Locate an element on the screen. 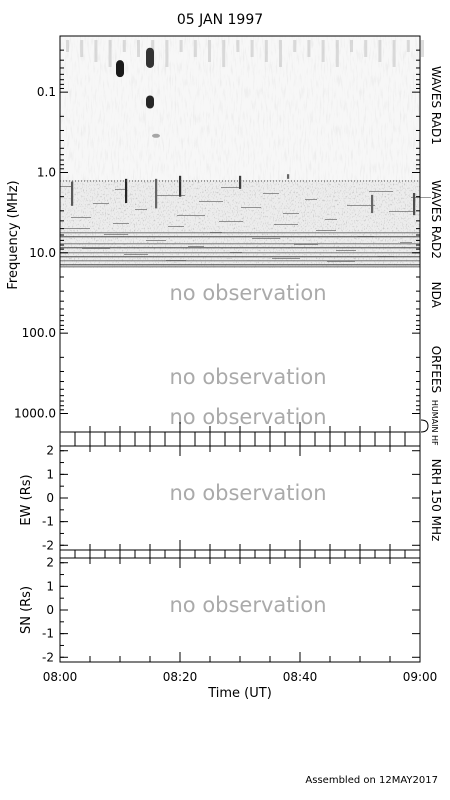 The height and width of the screenshot is (800, 450). nrh-ew-panel: 2 1 0 -1 -2 no observation EW (Rs) is located at coordinates (220, 498).